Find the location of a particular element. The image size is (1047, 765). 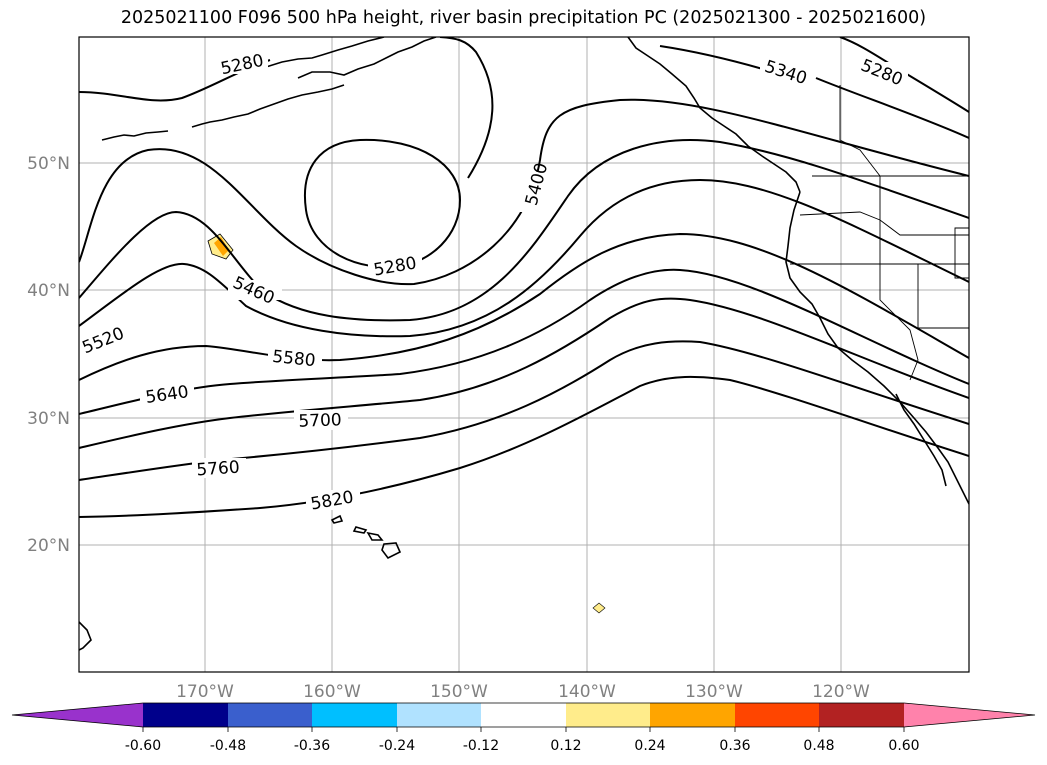

lon-label-150w: 150°W is located at coordinates (459, 692).